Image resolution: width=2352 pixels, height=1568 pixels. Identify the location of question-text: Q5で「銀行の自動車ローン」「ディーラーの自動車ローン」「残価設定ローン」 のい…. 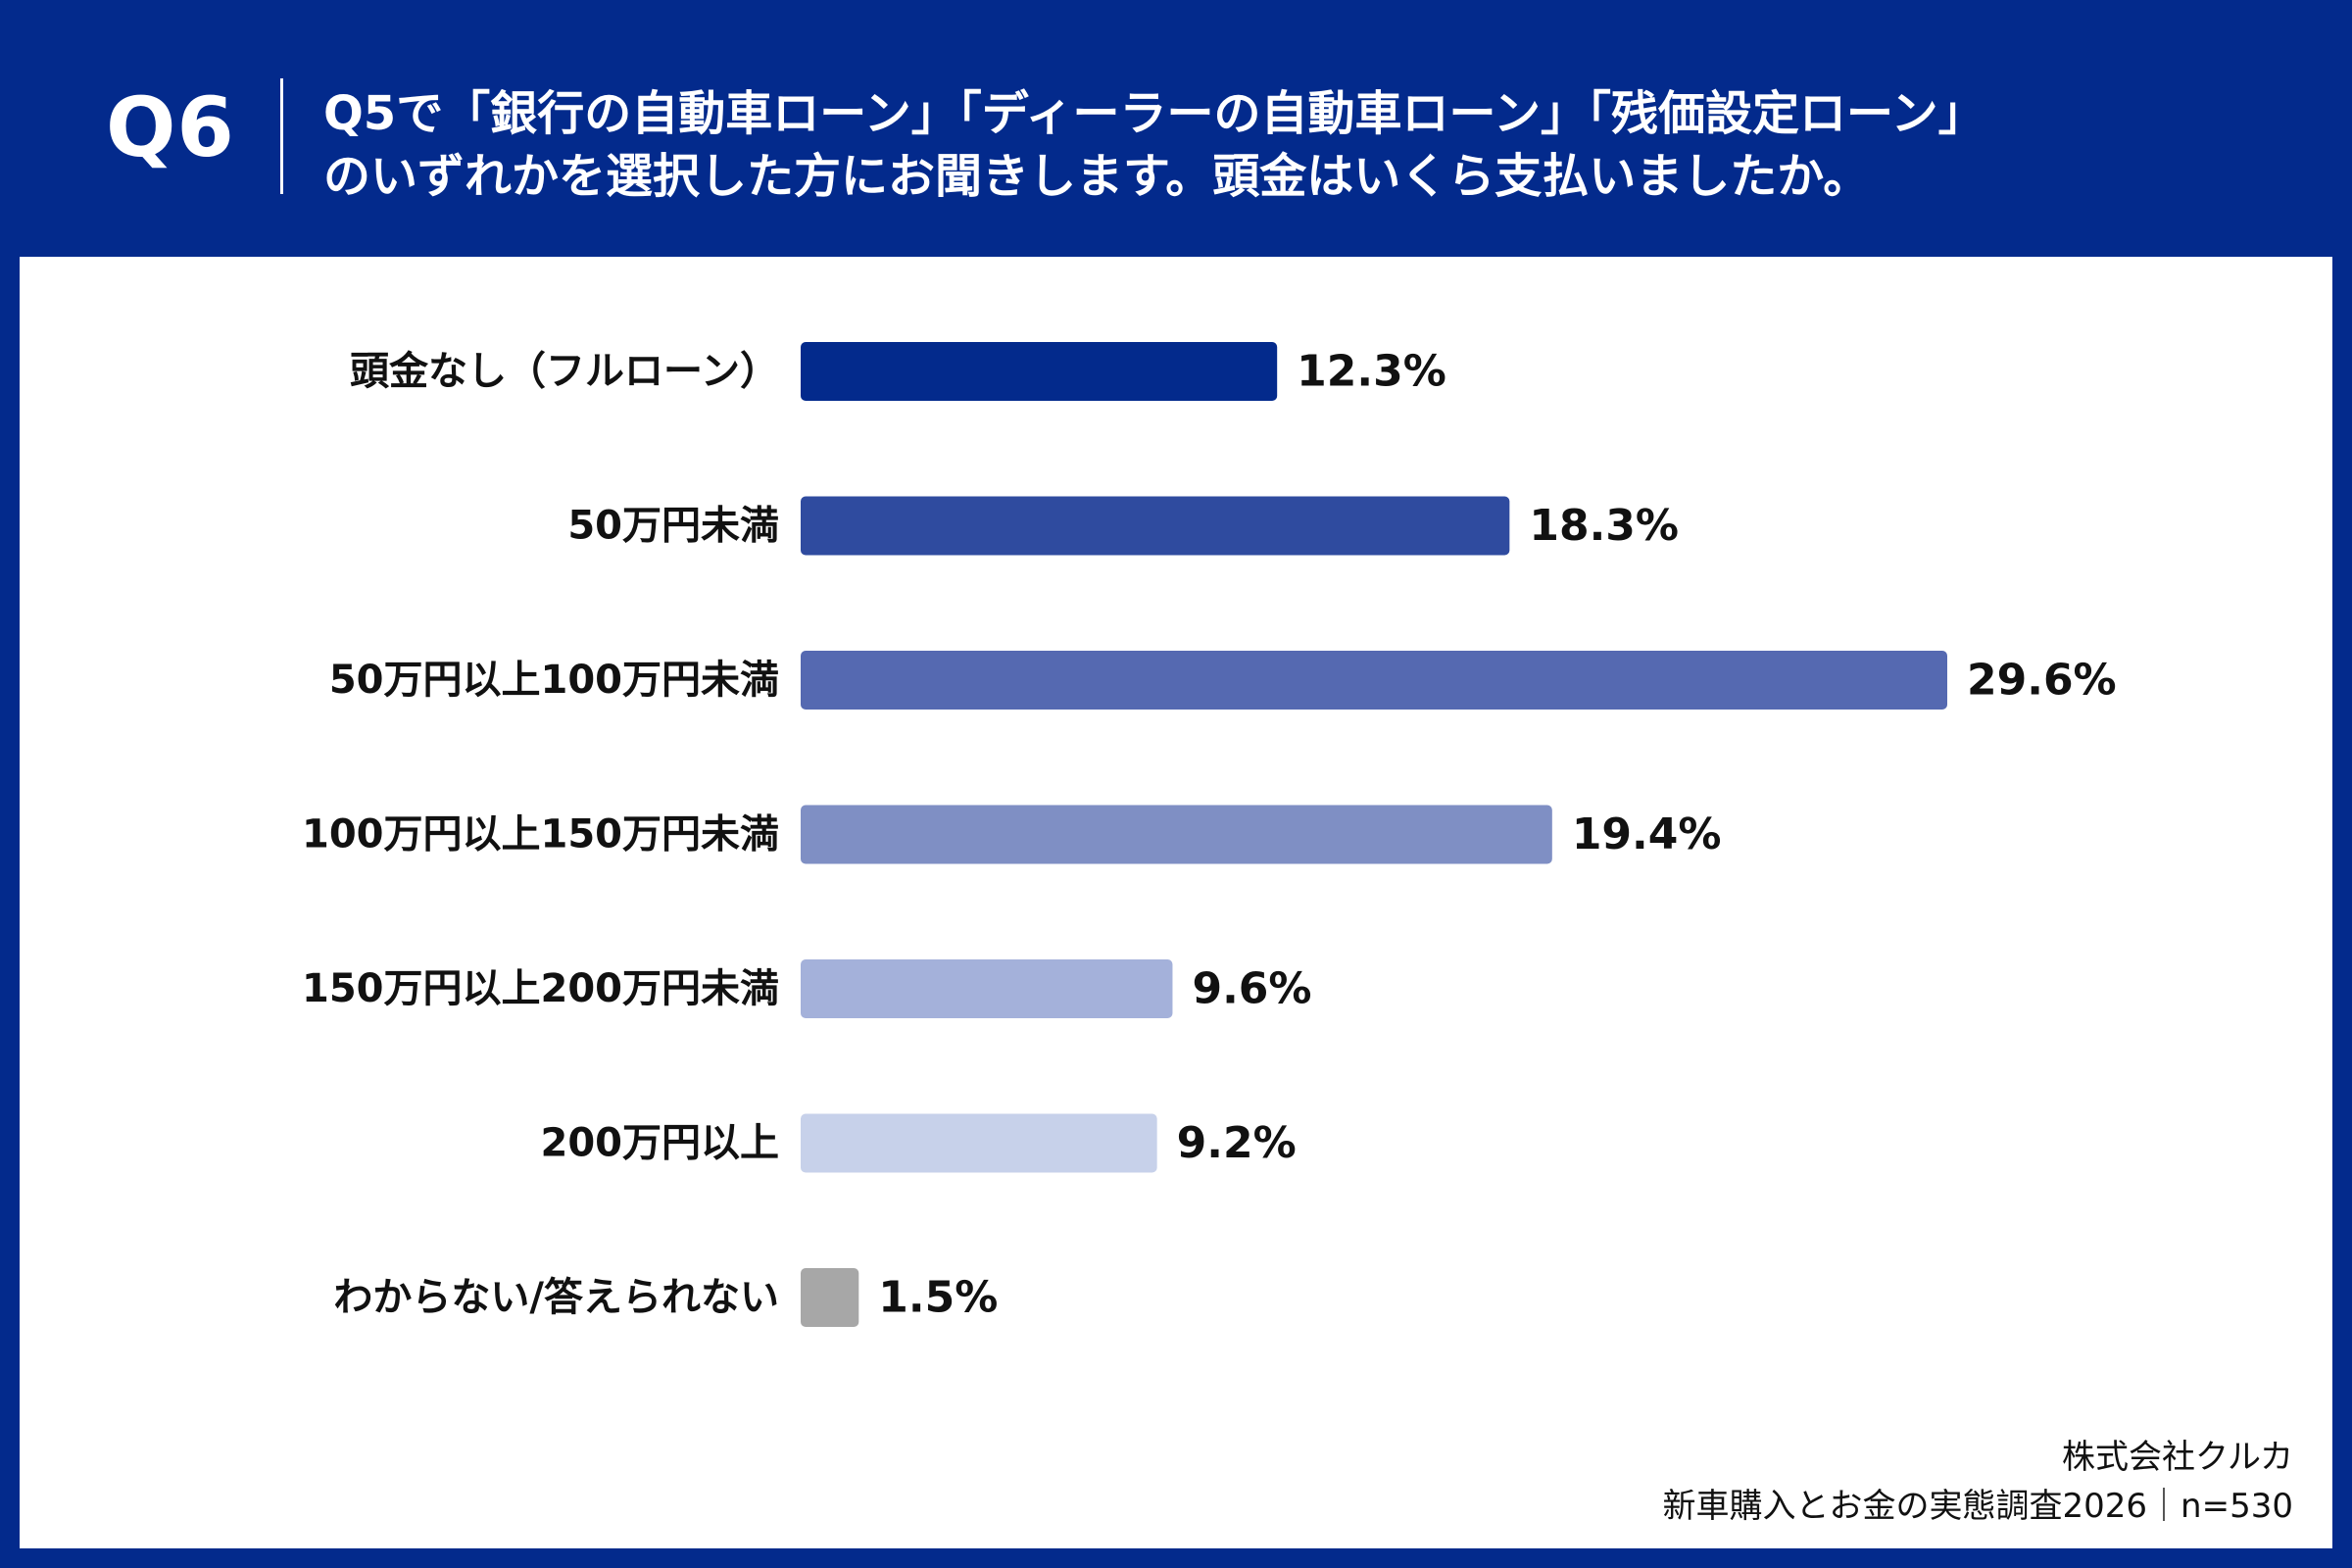
(1293, 145).